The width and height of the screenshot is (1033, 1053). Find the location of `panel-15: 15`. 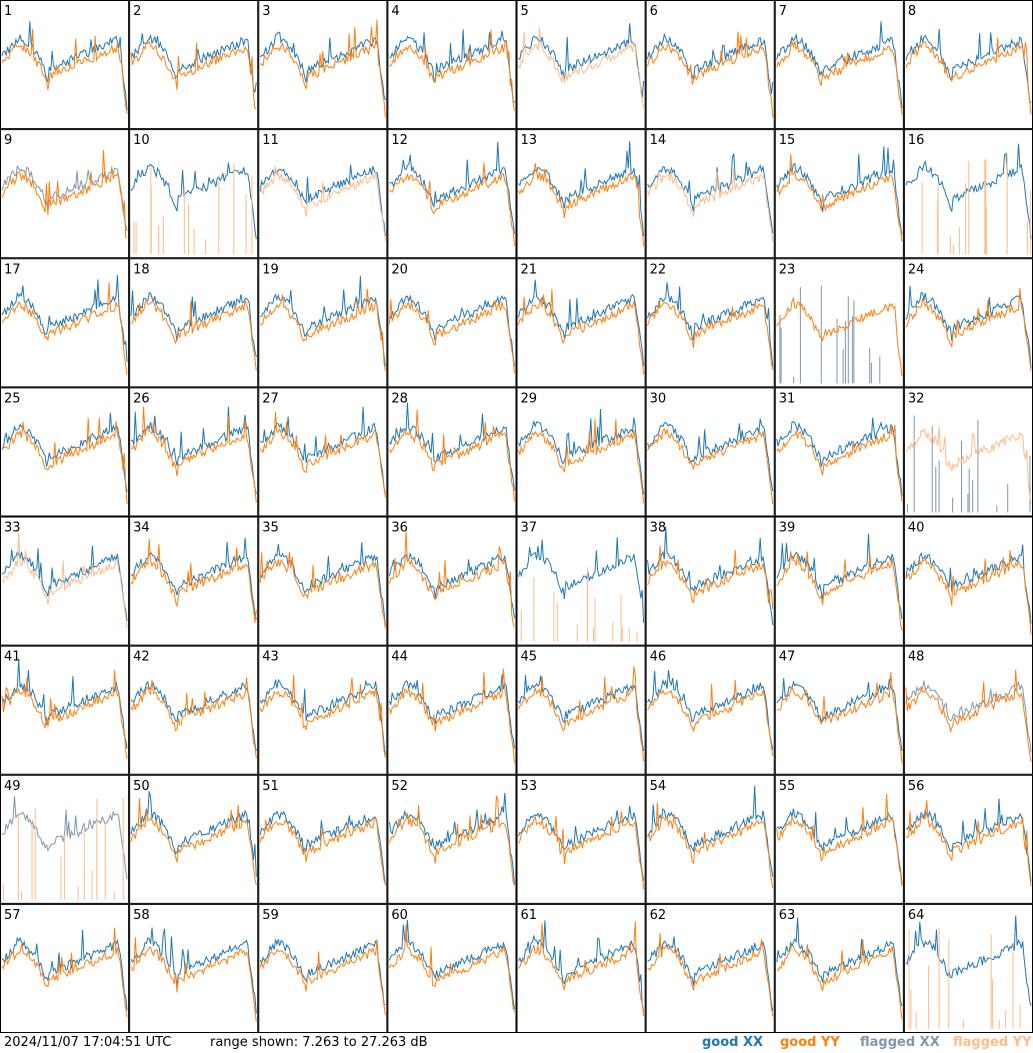

panel-15: 15 is located at coordinates (839, 194).